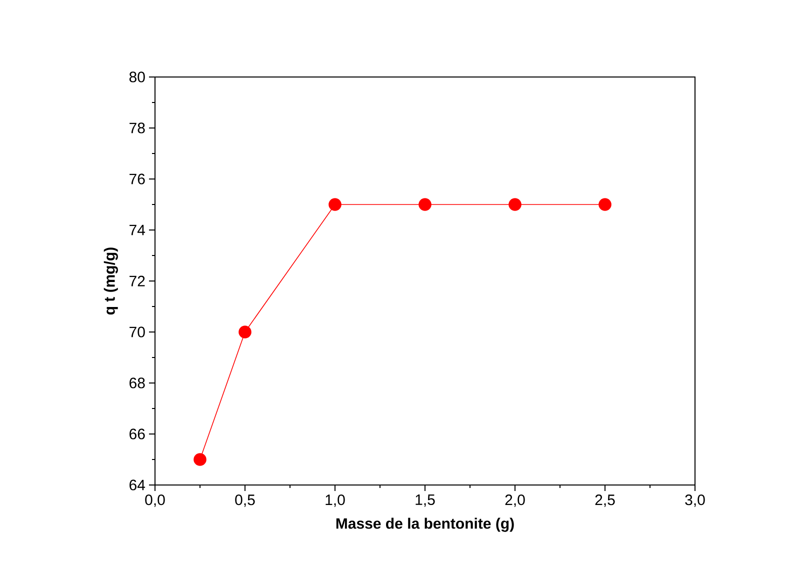 This screenshot has width=800, height=578. Describe the element at coordinates (425, 500) in the screenshot. I see `x-tick-label: 1,5` at that location.